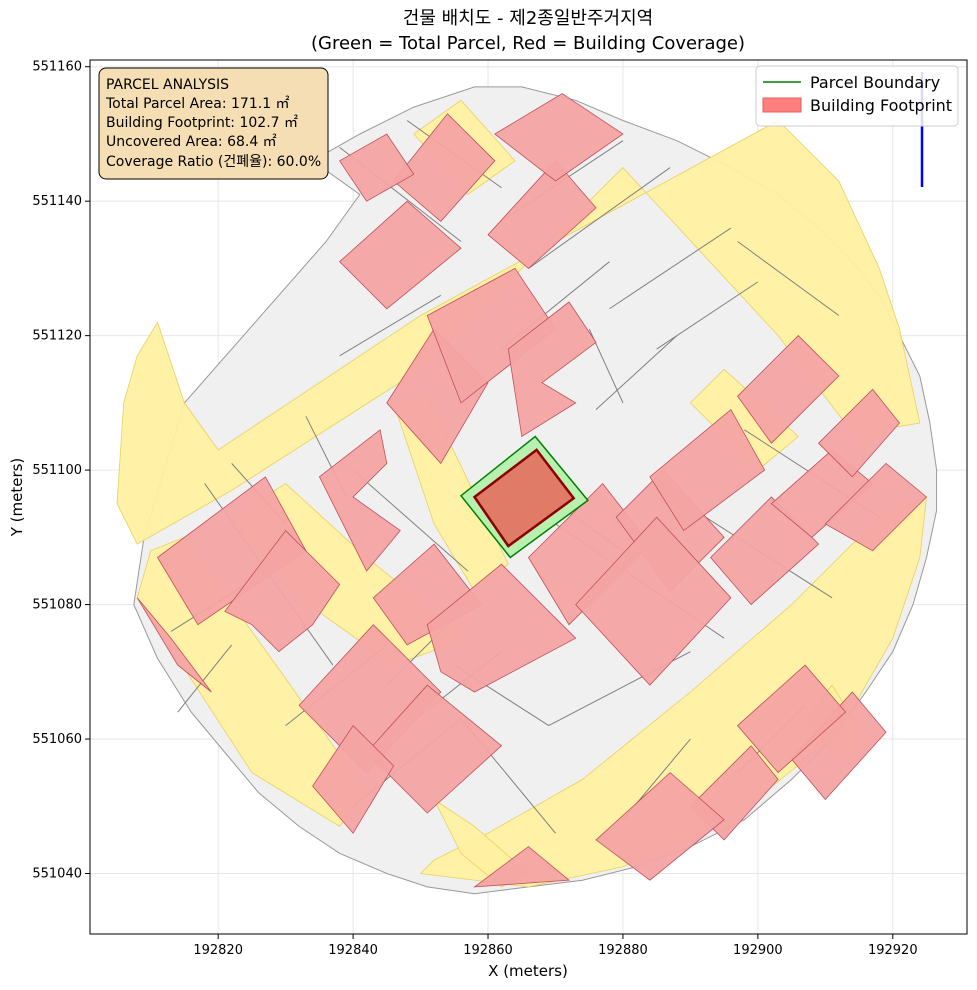 This screenshot has height=990, width=977. I want to click on analysis-footprint: Building Footprint: 102.7 ㎡, so click(202, 123).